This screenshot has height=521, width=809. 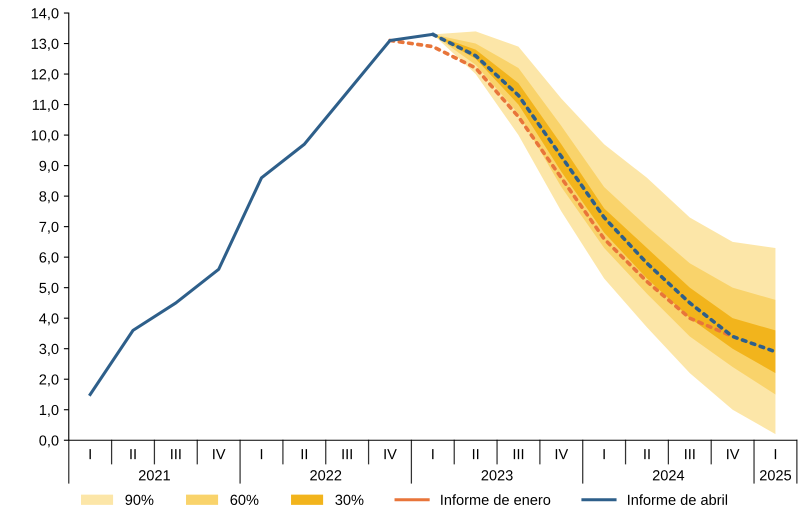 What do you see at coordinates (45, 75) in the screenshot?
I see `y-tick-label: 12,0` at bounding box center [45, 75].